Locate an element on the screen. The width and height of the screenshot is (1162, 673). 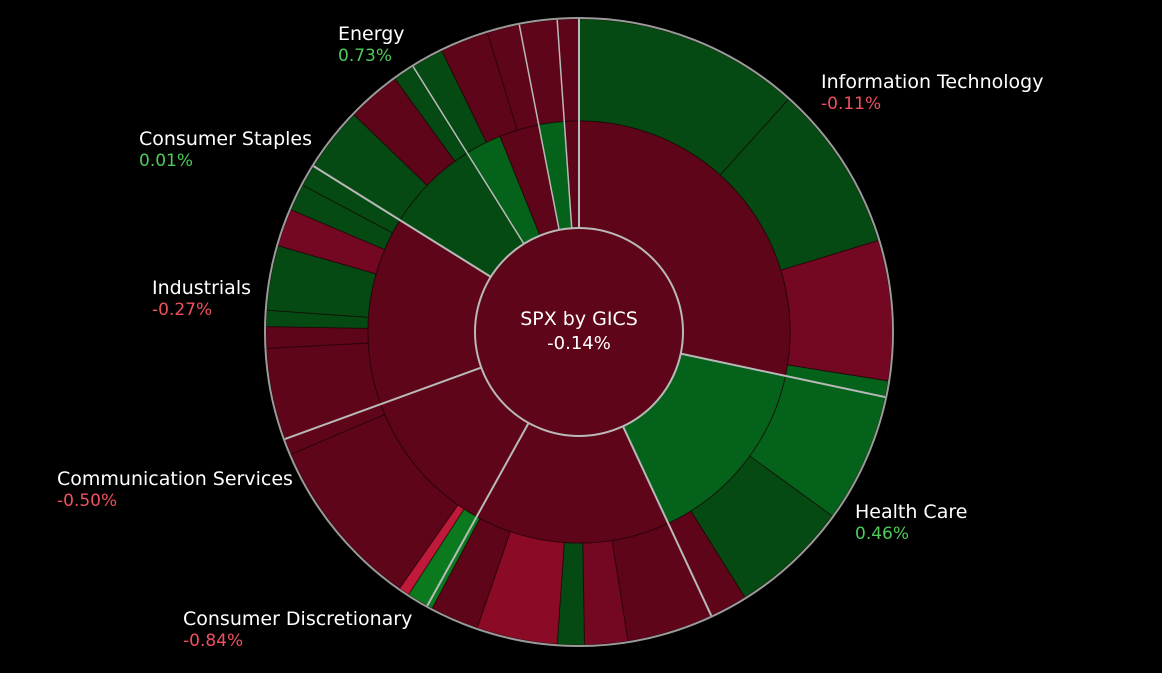
sector-change-label: -0.27% is located at coordinates (182, 310).